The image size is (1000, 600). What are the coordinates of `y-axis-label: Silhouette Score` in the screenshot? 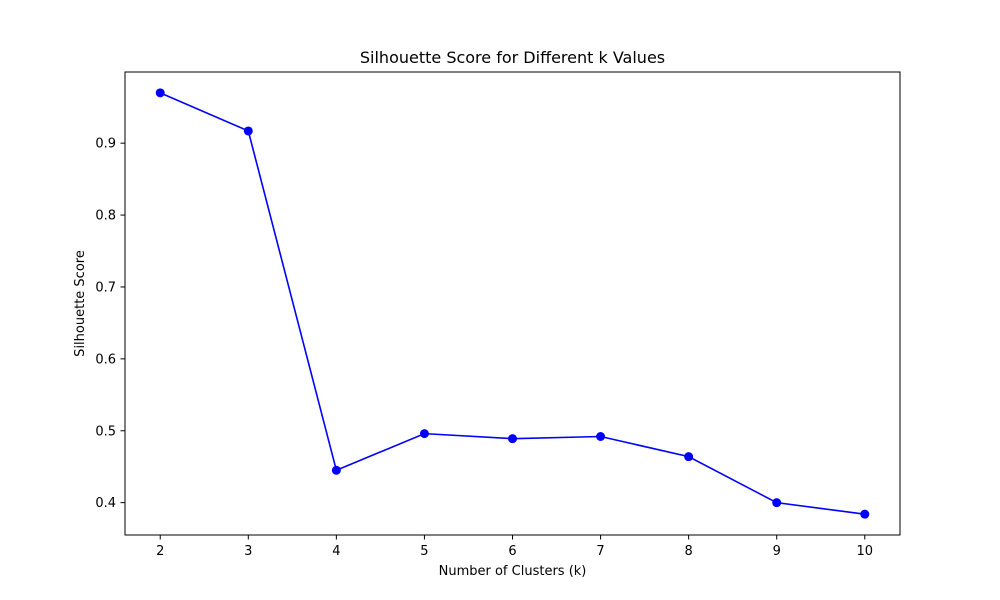 It's located at (80, 303).